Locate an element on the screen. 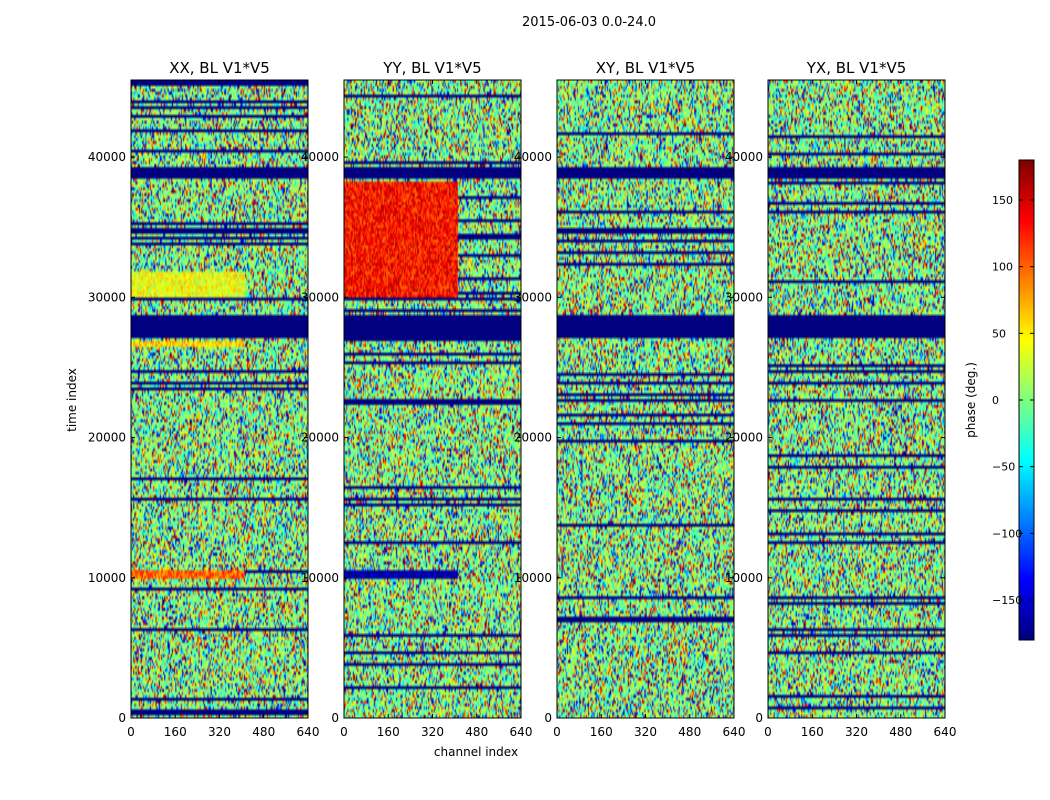 Image resolution: width=1050 pixels, height=800 pixels. colorbar-tick-label: 150 is located at coordinates (1002, 200).